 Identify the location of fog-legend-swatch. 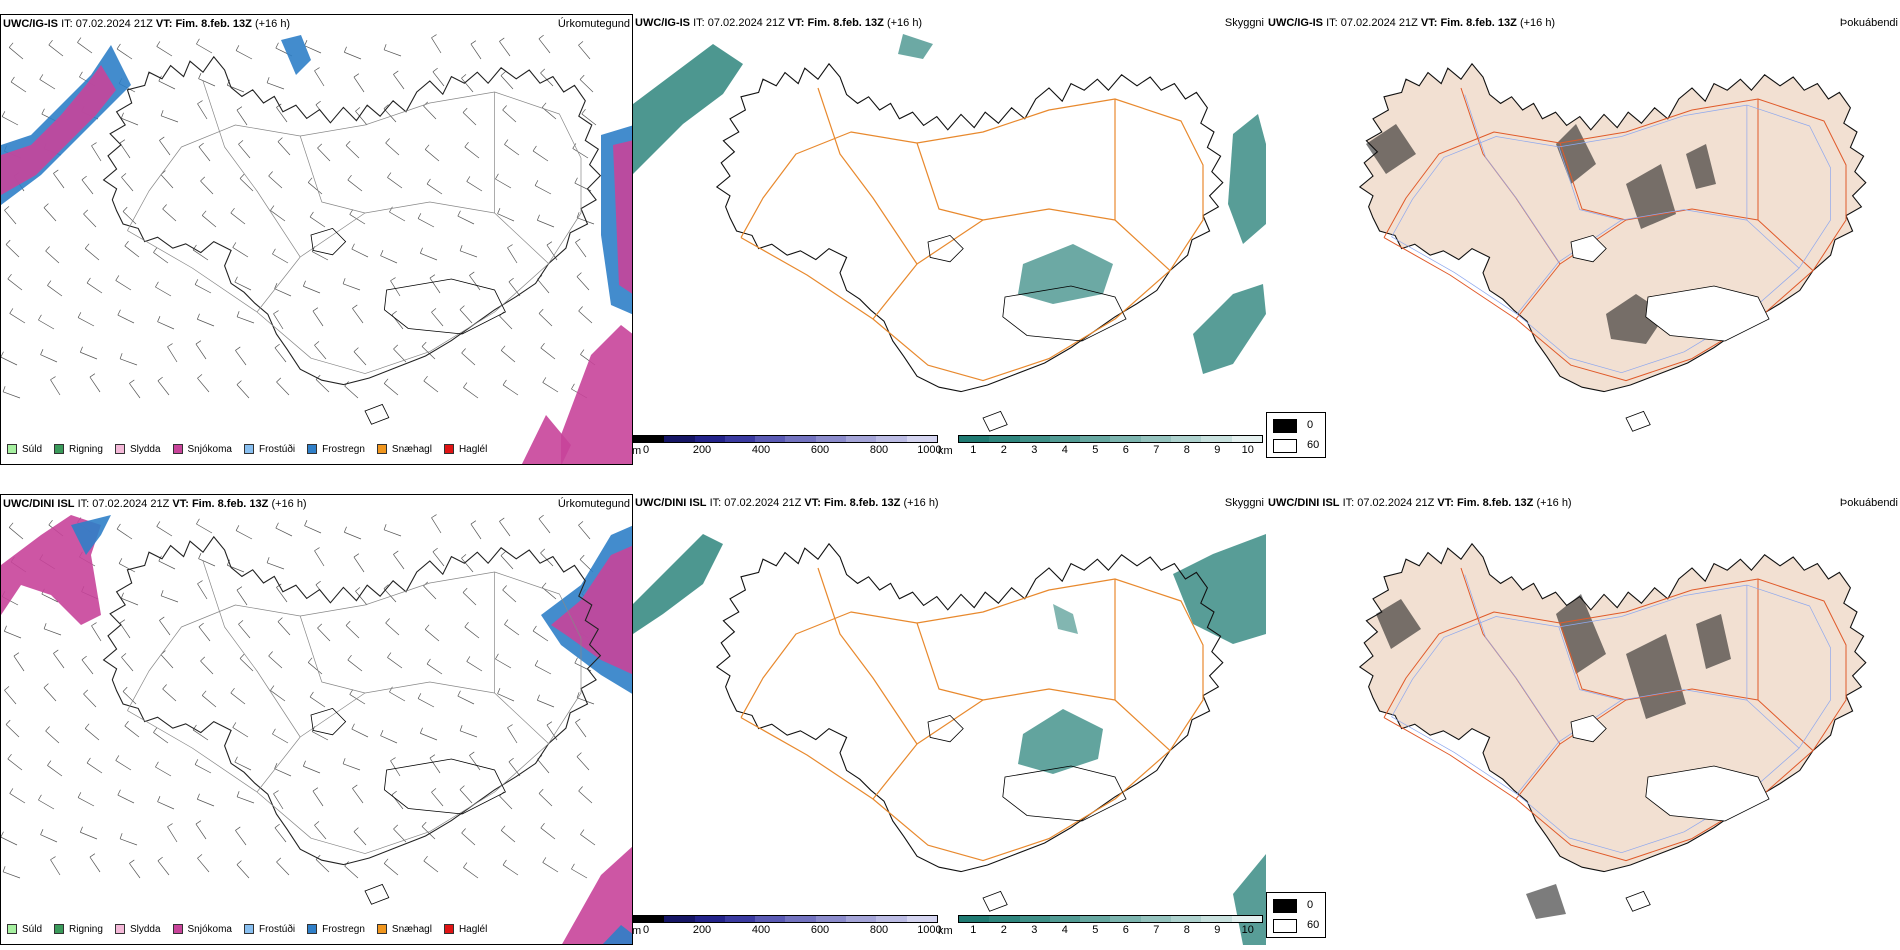
(1285, 906).